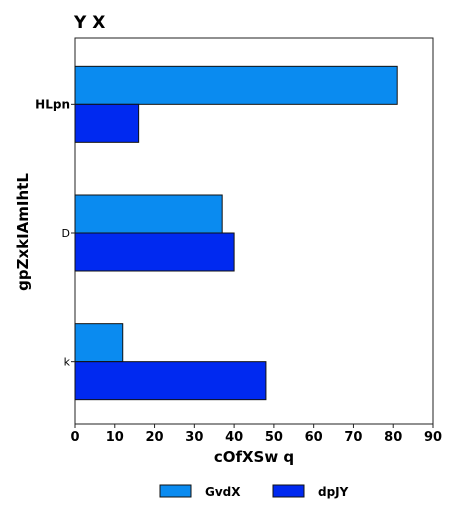 The width and height of the screenshot is (456, 532). What do you see at coordinates (236, 85) in the screenshot?
I see `bar-GvdX-HLpn` at bounding box center [236, 85].